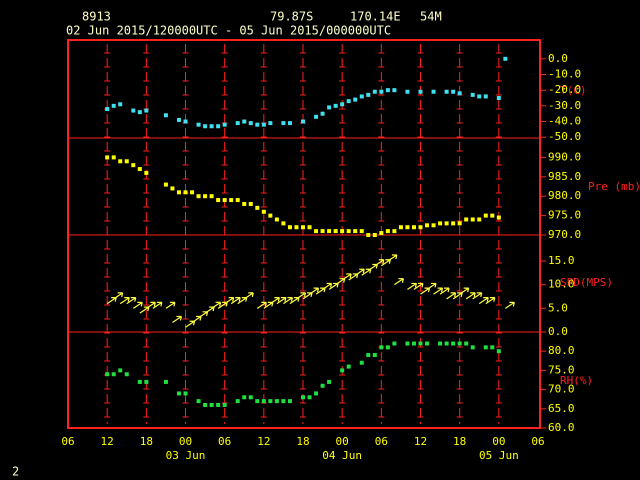 The height and width of the screenshot is (480, 640). What do you see at coordinates (564, 195) in the screenshot?
I see `y-tick-label: 980.0` at bounding box center [564, 195].